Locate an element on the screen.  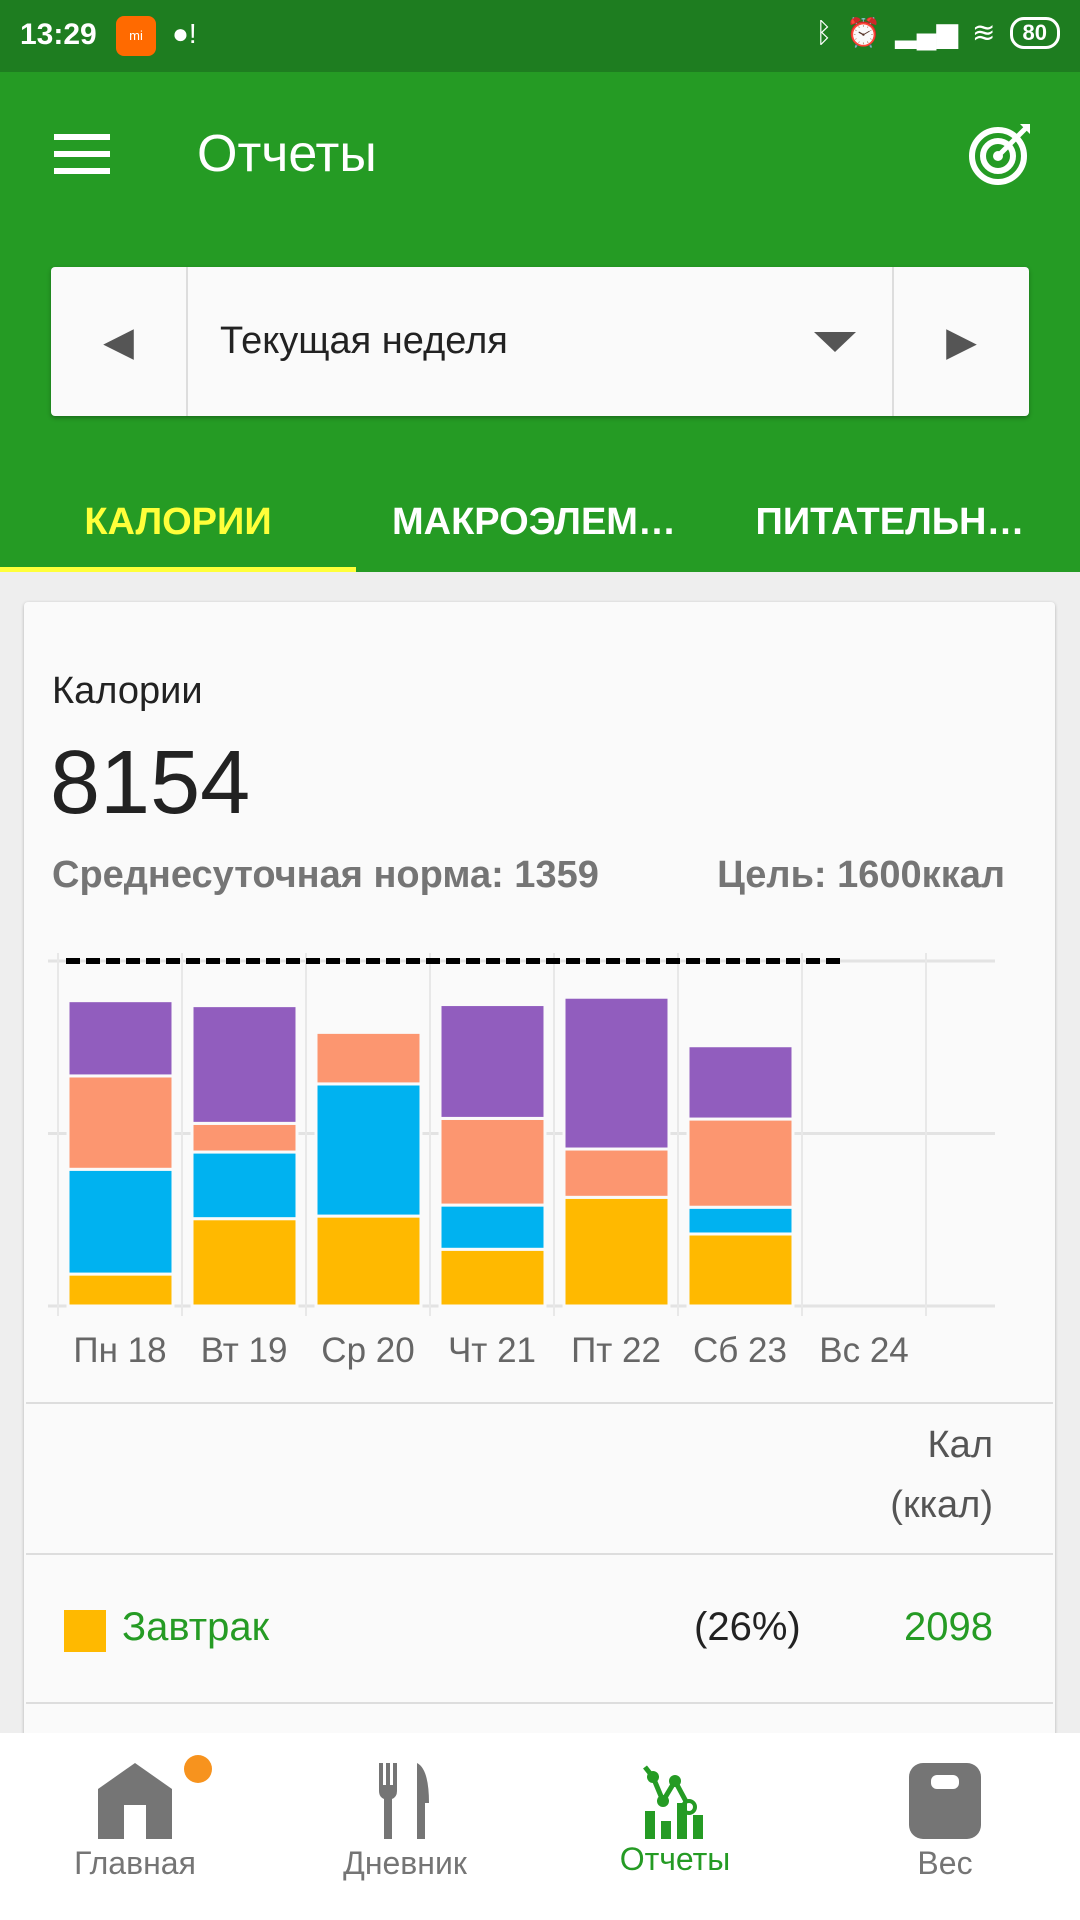
mi-app-icon: mi is located at coordinates (136, 36).